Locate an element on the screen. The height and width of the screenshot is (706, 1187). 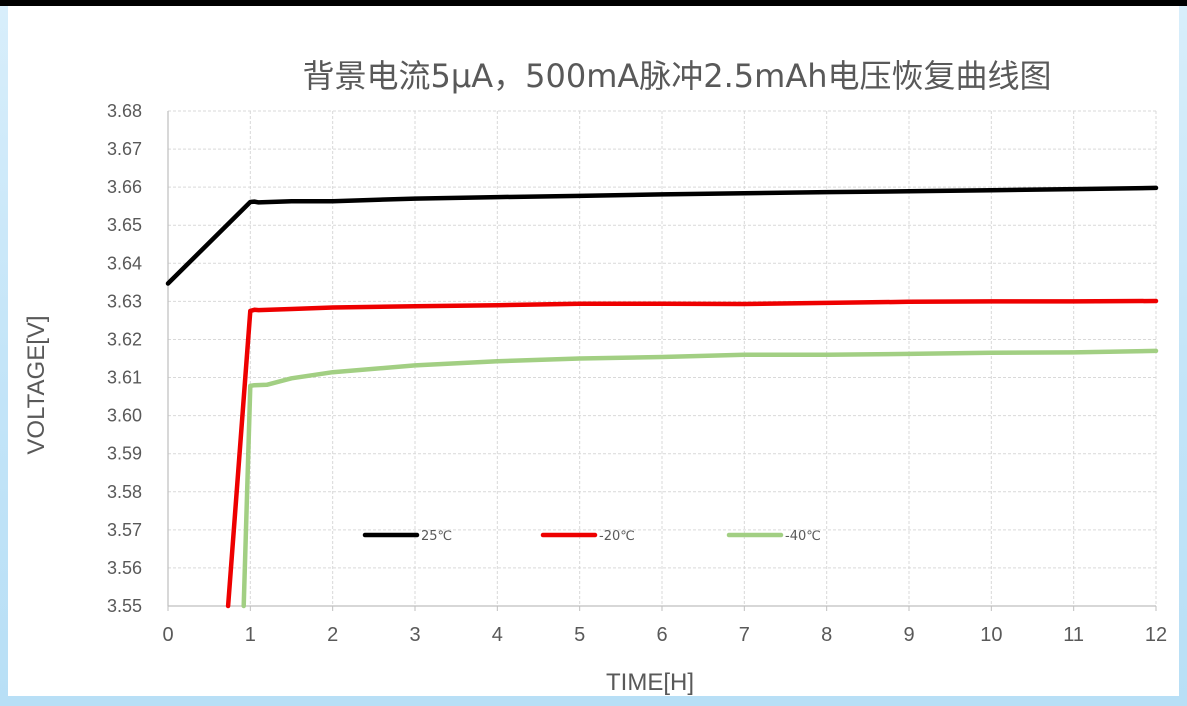
x-tick-label: 9 is located at coordinates (908, 635).